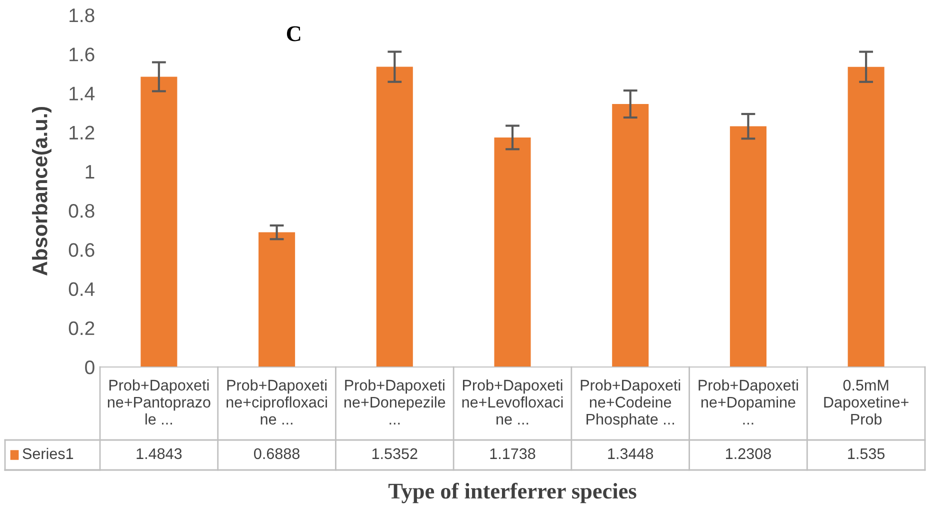 The height and width of the screenshot is (515, 927). I want to click on x-axis-title: Type of interferrer species, so click(512, 493).